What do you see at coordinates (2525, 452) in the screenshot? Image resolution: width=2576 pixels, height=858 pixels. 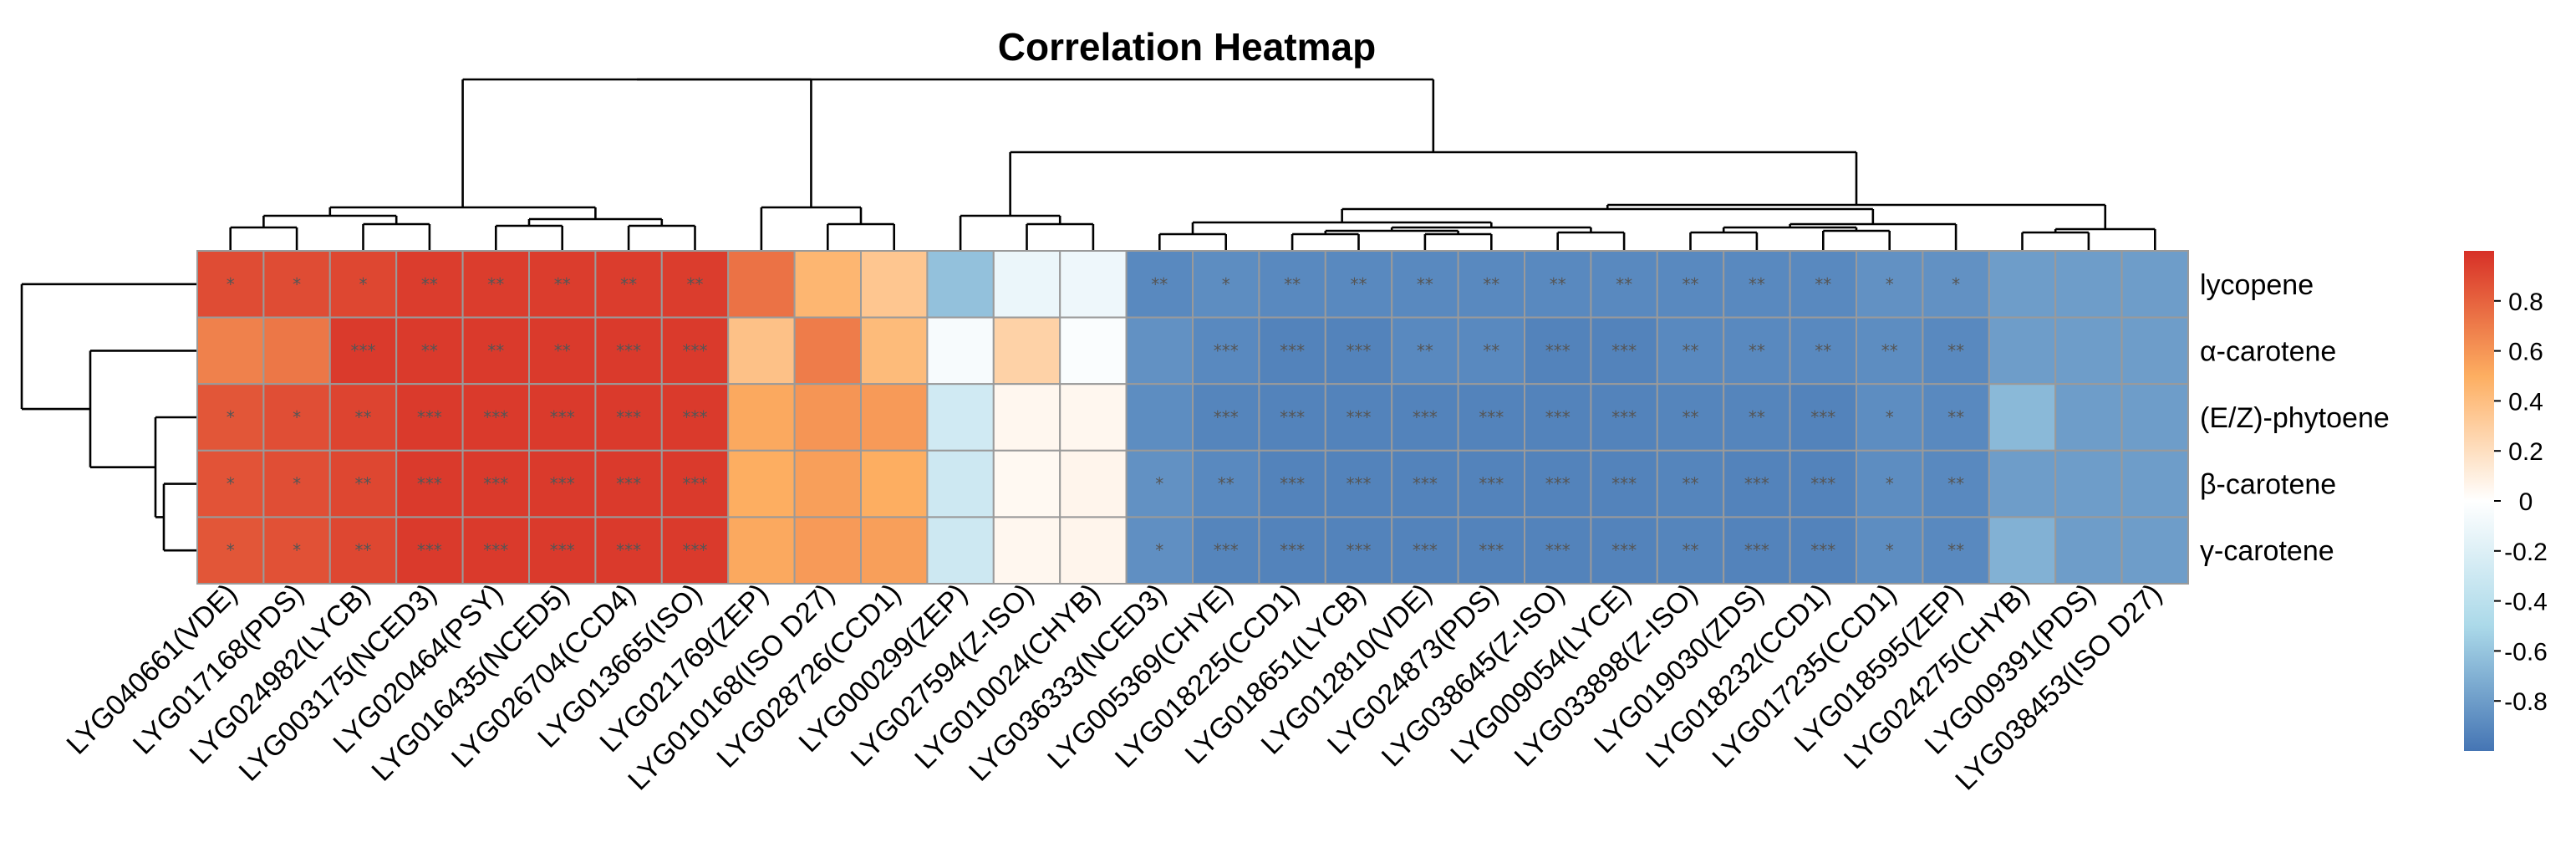 I see `colorbar-tick-label: 0.2` at bounding box center [2525, 452].